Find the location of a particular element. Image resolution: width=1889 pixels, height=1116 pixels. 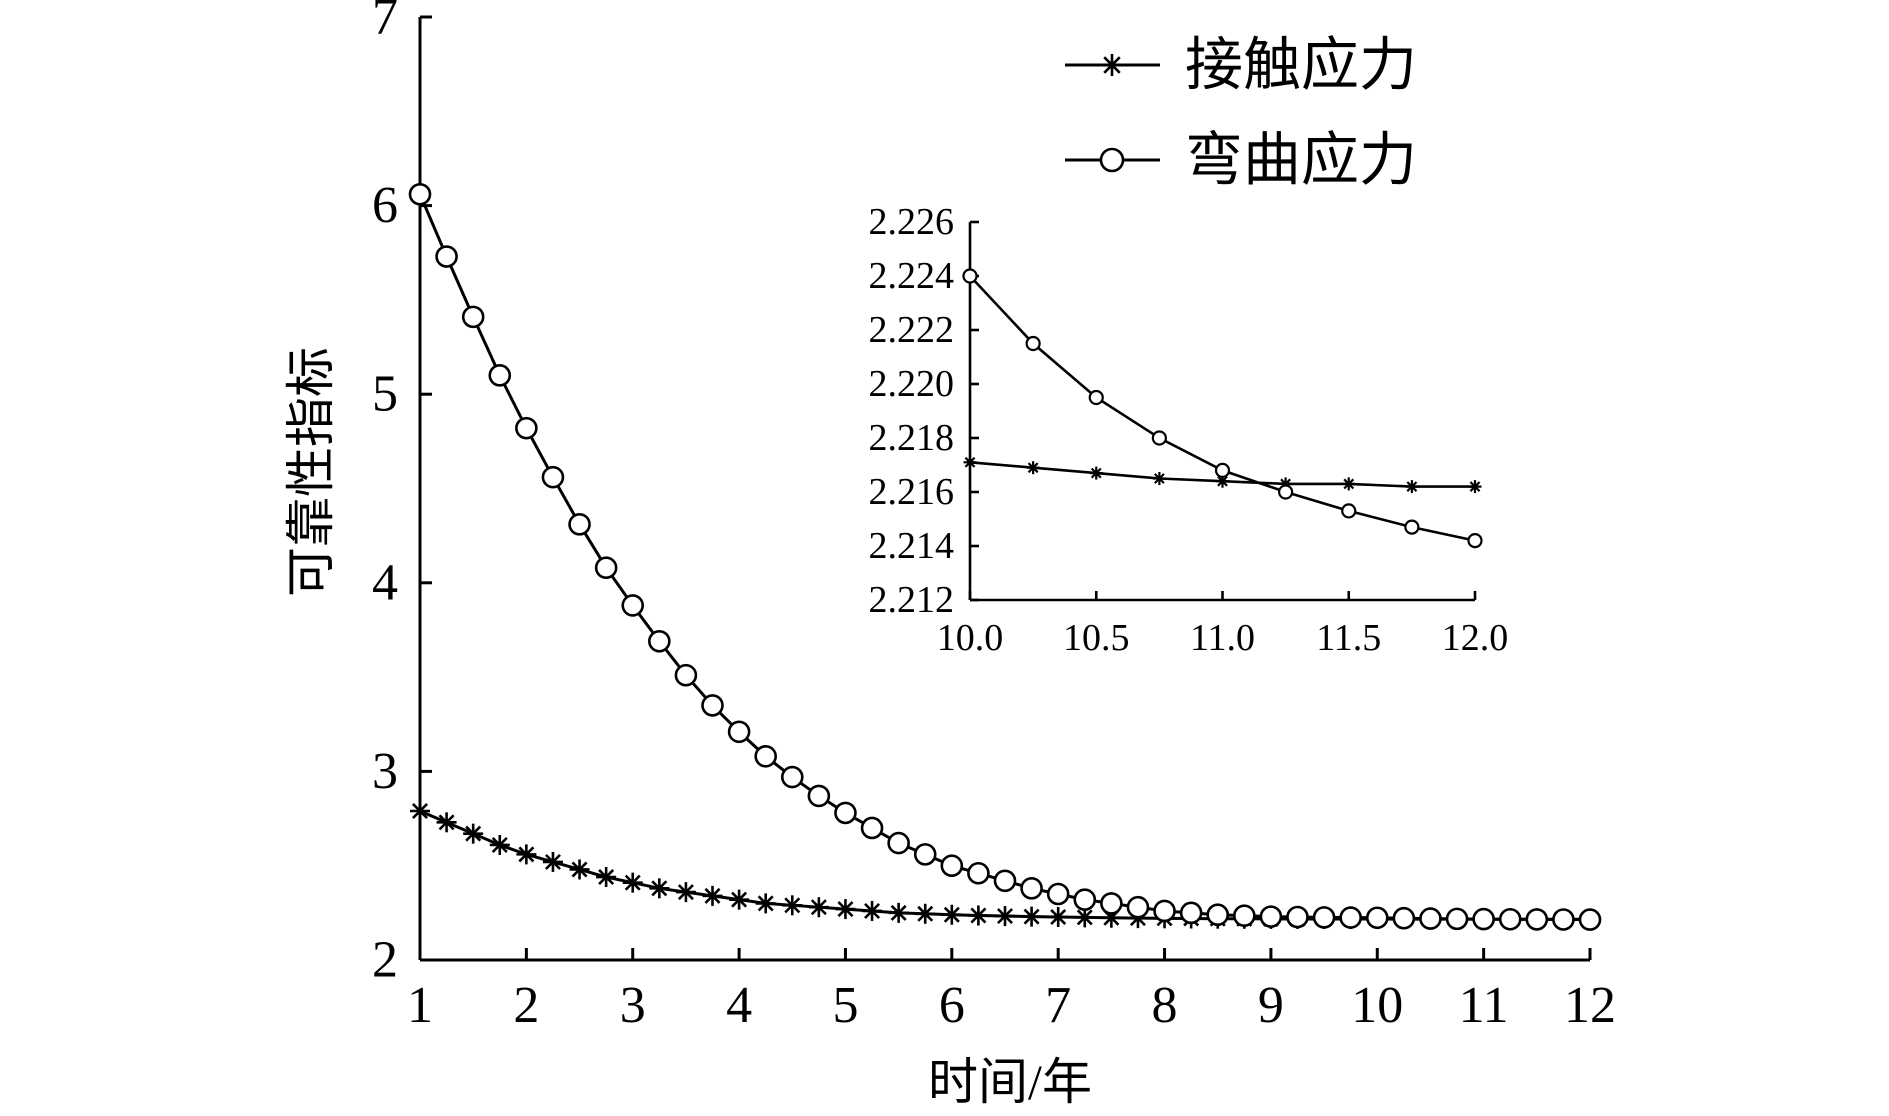

main-y-tick-label: 6 is located at coordinates (385, 205).